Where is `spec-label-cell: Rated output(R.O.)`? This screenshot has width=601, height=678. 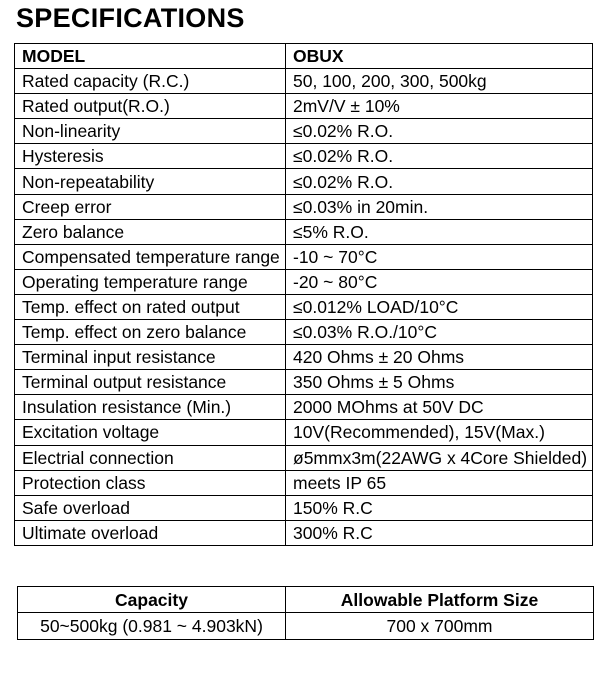 spec-label-cell: Rated output(R.O.) is located at coordinates (150, 106).